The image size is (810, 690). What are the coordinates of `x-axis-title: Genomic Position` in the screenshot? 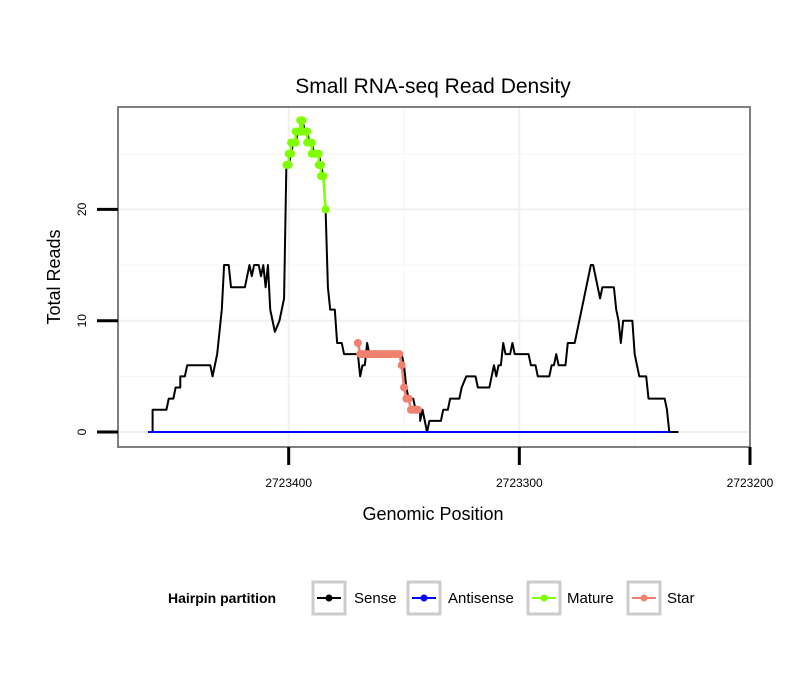 It's located at (432, 514).